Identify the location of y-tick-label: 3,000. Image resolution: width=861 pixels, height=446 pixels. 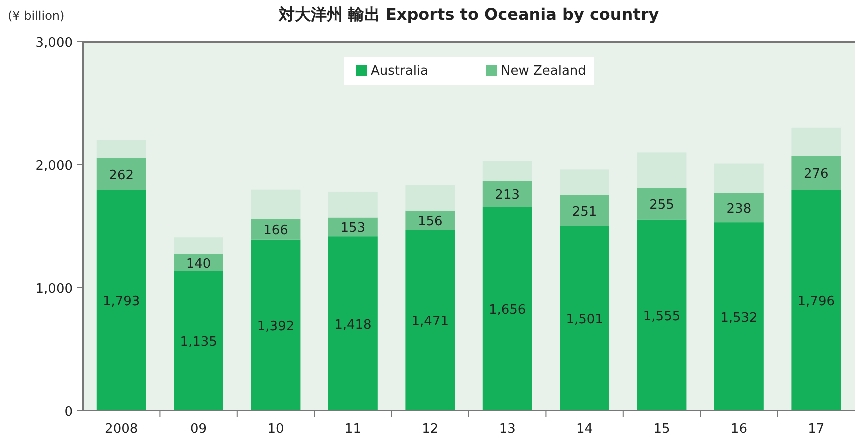
(54, 43).